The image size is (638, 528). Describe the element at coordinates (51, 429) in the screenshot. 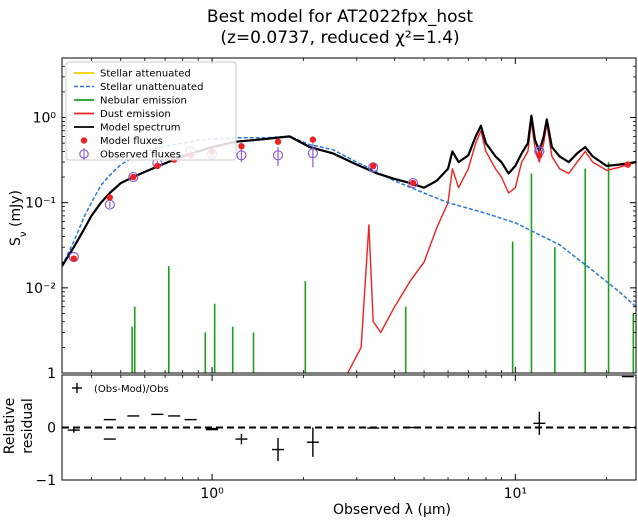

I see `y-tick-label-resid-1: 0` at that location.